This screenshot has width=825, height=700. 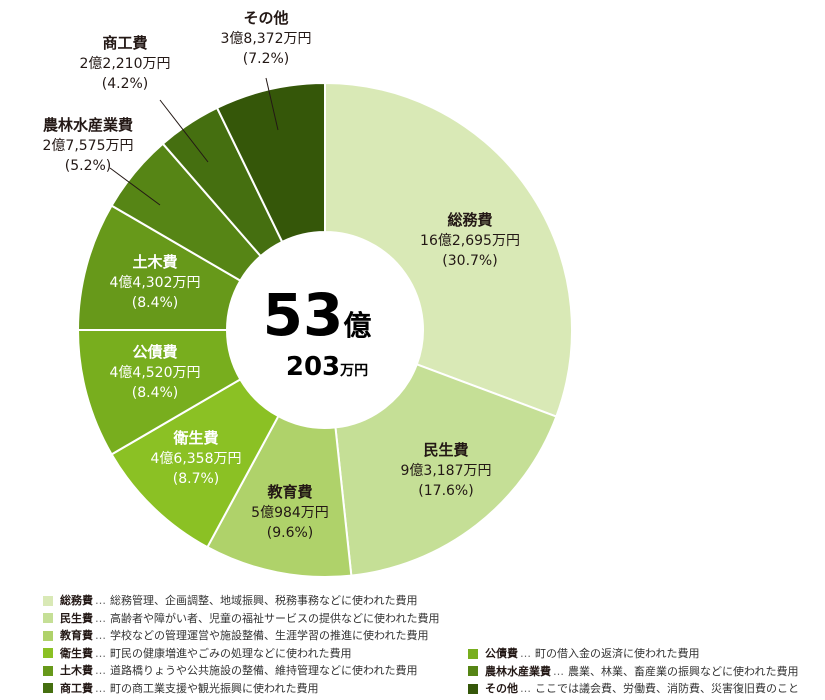 I want to click on legend-desc: ここでは議会費、労働費、消防費、災害復旧費のこと, so click(x=667, y=689).